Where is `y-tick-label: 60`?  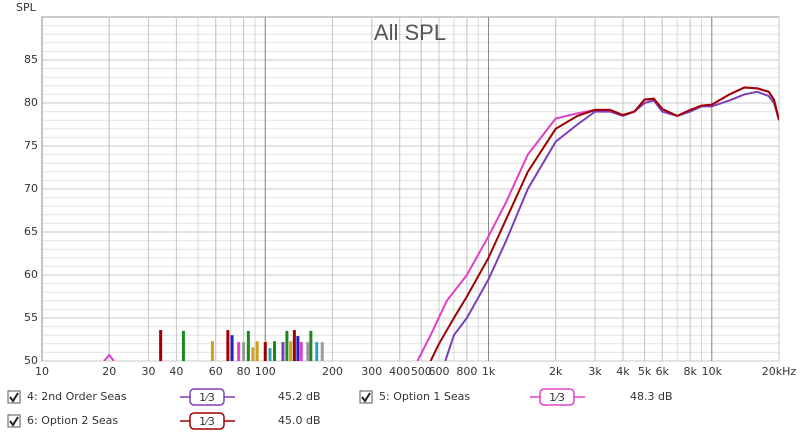 y-tick-label: 60 is located at coordinates (31, 274).